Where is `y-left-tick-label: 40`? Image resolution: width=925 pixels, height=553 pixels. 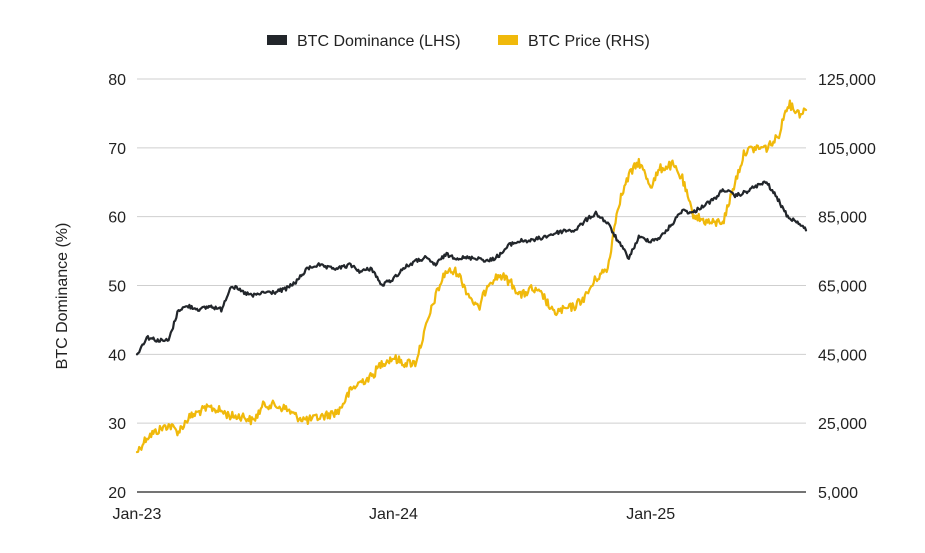
y-left-tick-label: 40 is located at coordinates (117, 355).